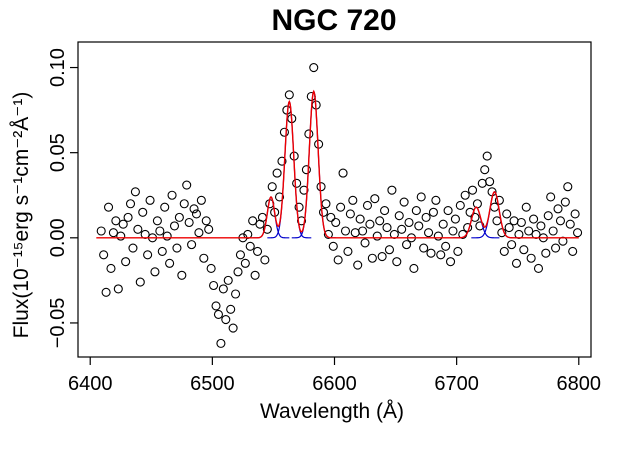  I want to click on y-tick-label: −0.05, so click(58, 323).